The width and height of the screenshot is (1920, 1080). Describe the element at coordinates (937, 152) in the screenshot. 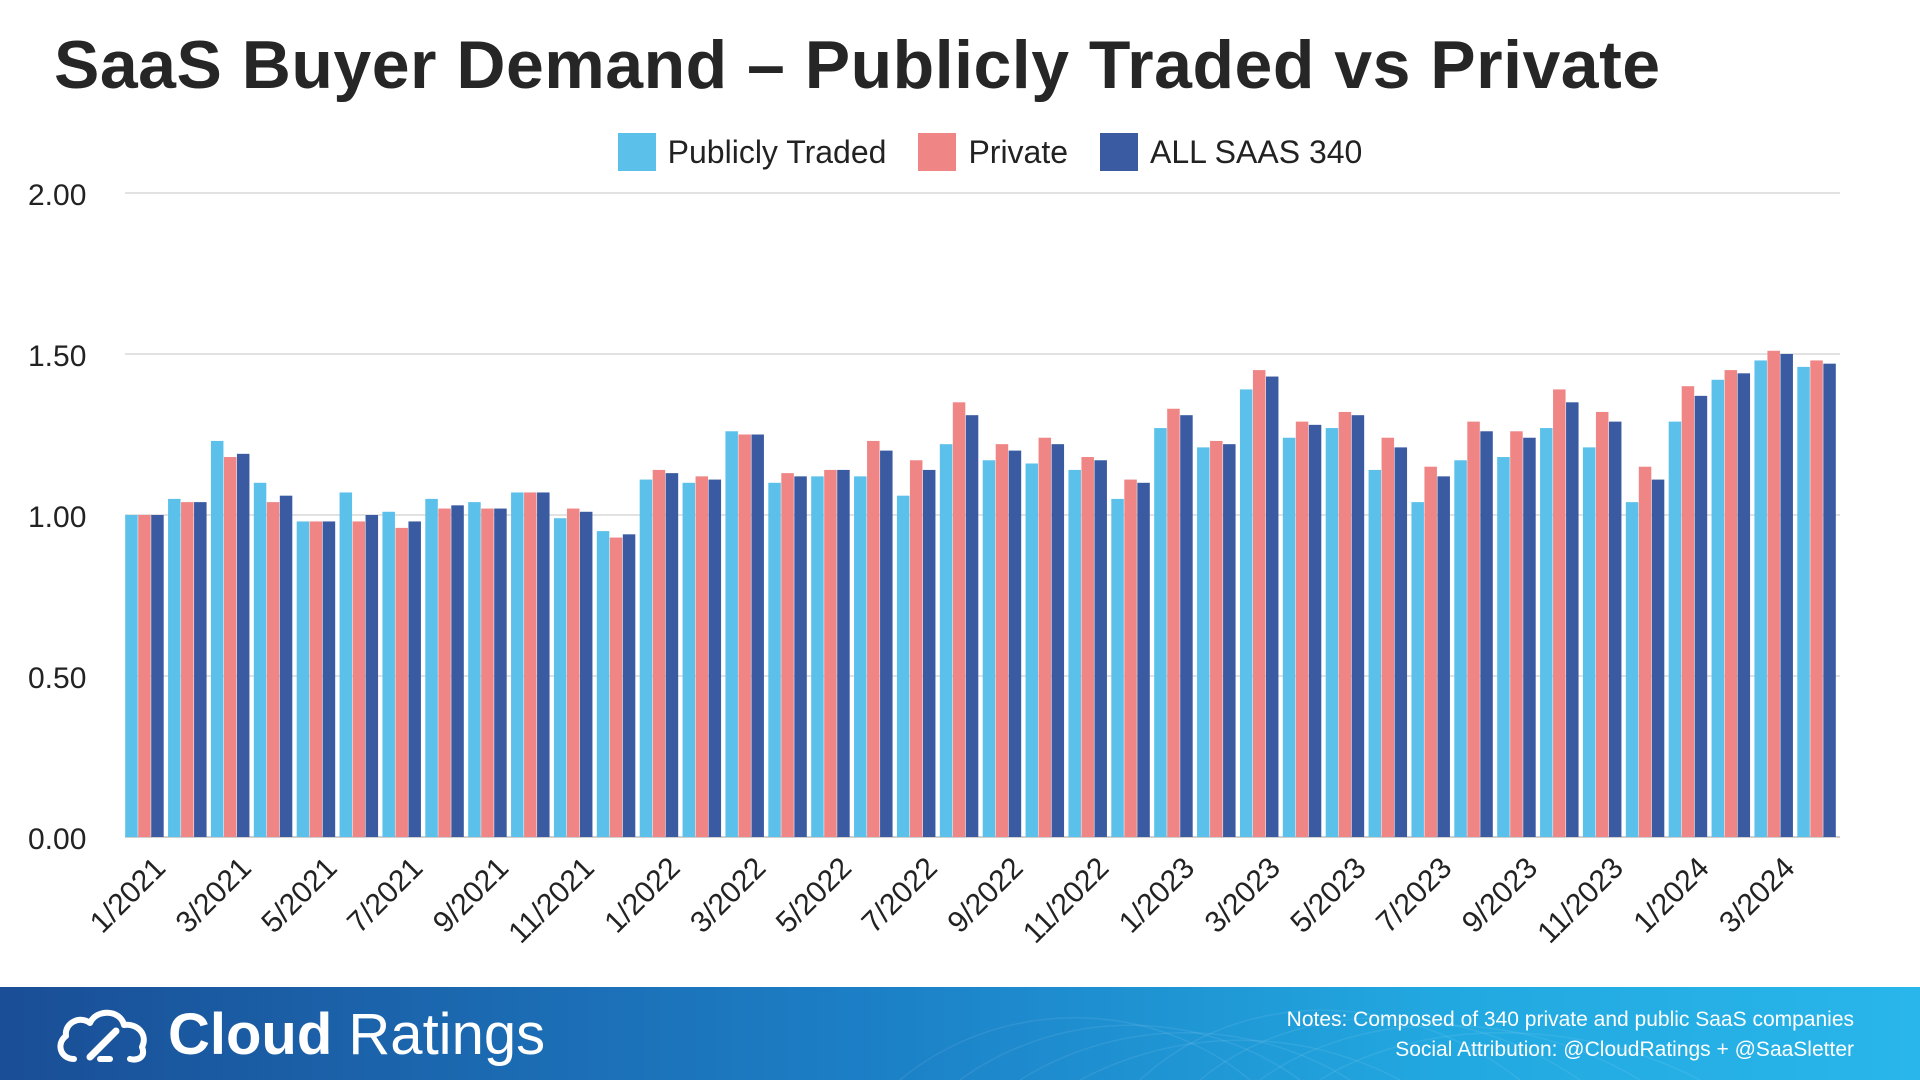

I see `legend-swatch-private` at that location.